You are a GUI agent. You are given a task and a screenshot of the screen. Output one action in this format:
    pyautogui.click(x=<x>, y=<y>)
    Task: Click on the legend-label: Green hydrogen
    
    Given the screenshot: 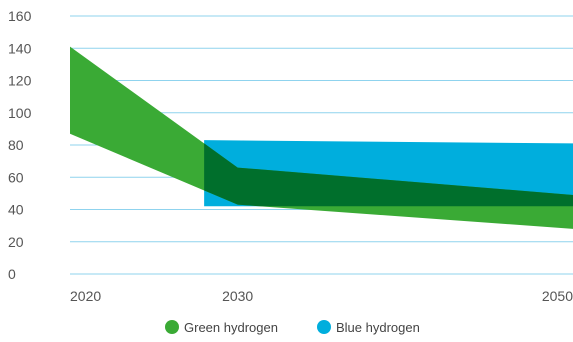 What is the action you would take?
    pyautogui.click(x=231, y=327)
    